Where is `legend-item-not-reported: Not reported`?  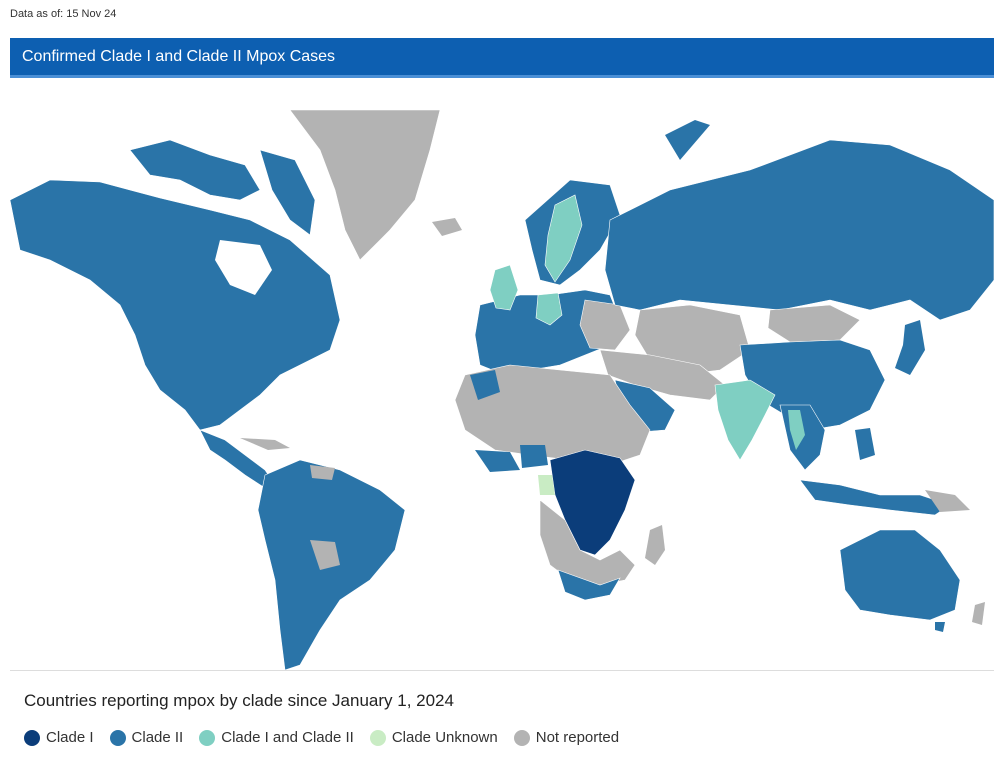
legend-item-not-reported: Not reported is located at coordinates (566, 737).